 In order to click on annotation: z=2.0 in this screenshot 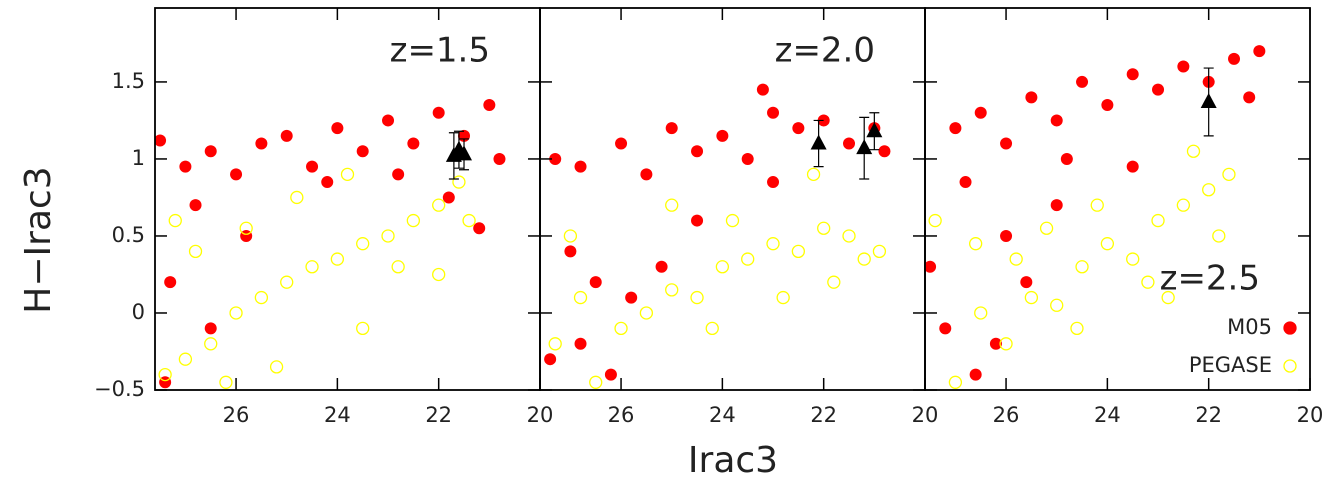, I will do `click(825, 51)`.